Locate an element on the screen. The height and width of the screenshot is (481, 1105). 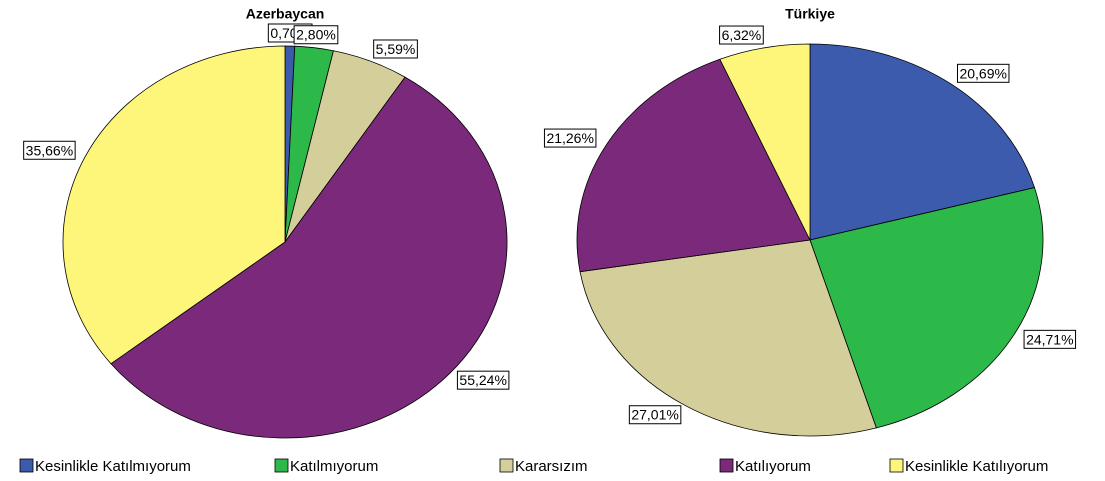
data-label: 6,32% is located at coordinates (742, 35).